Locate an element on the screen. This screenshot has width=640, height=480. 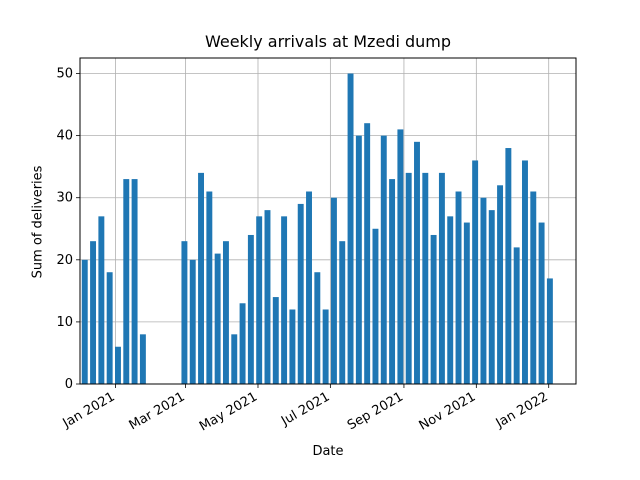
y-axis: 0 10 20 30 40 50 is located at coordinates (68, 229).